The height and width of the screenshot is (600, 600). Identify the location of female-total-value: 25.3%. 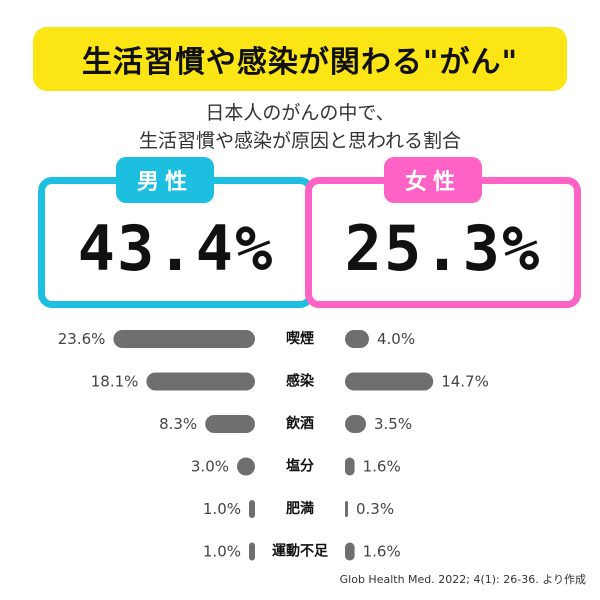
(443, 248).